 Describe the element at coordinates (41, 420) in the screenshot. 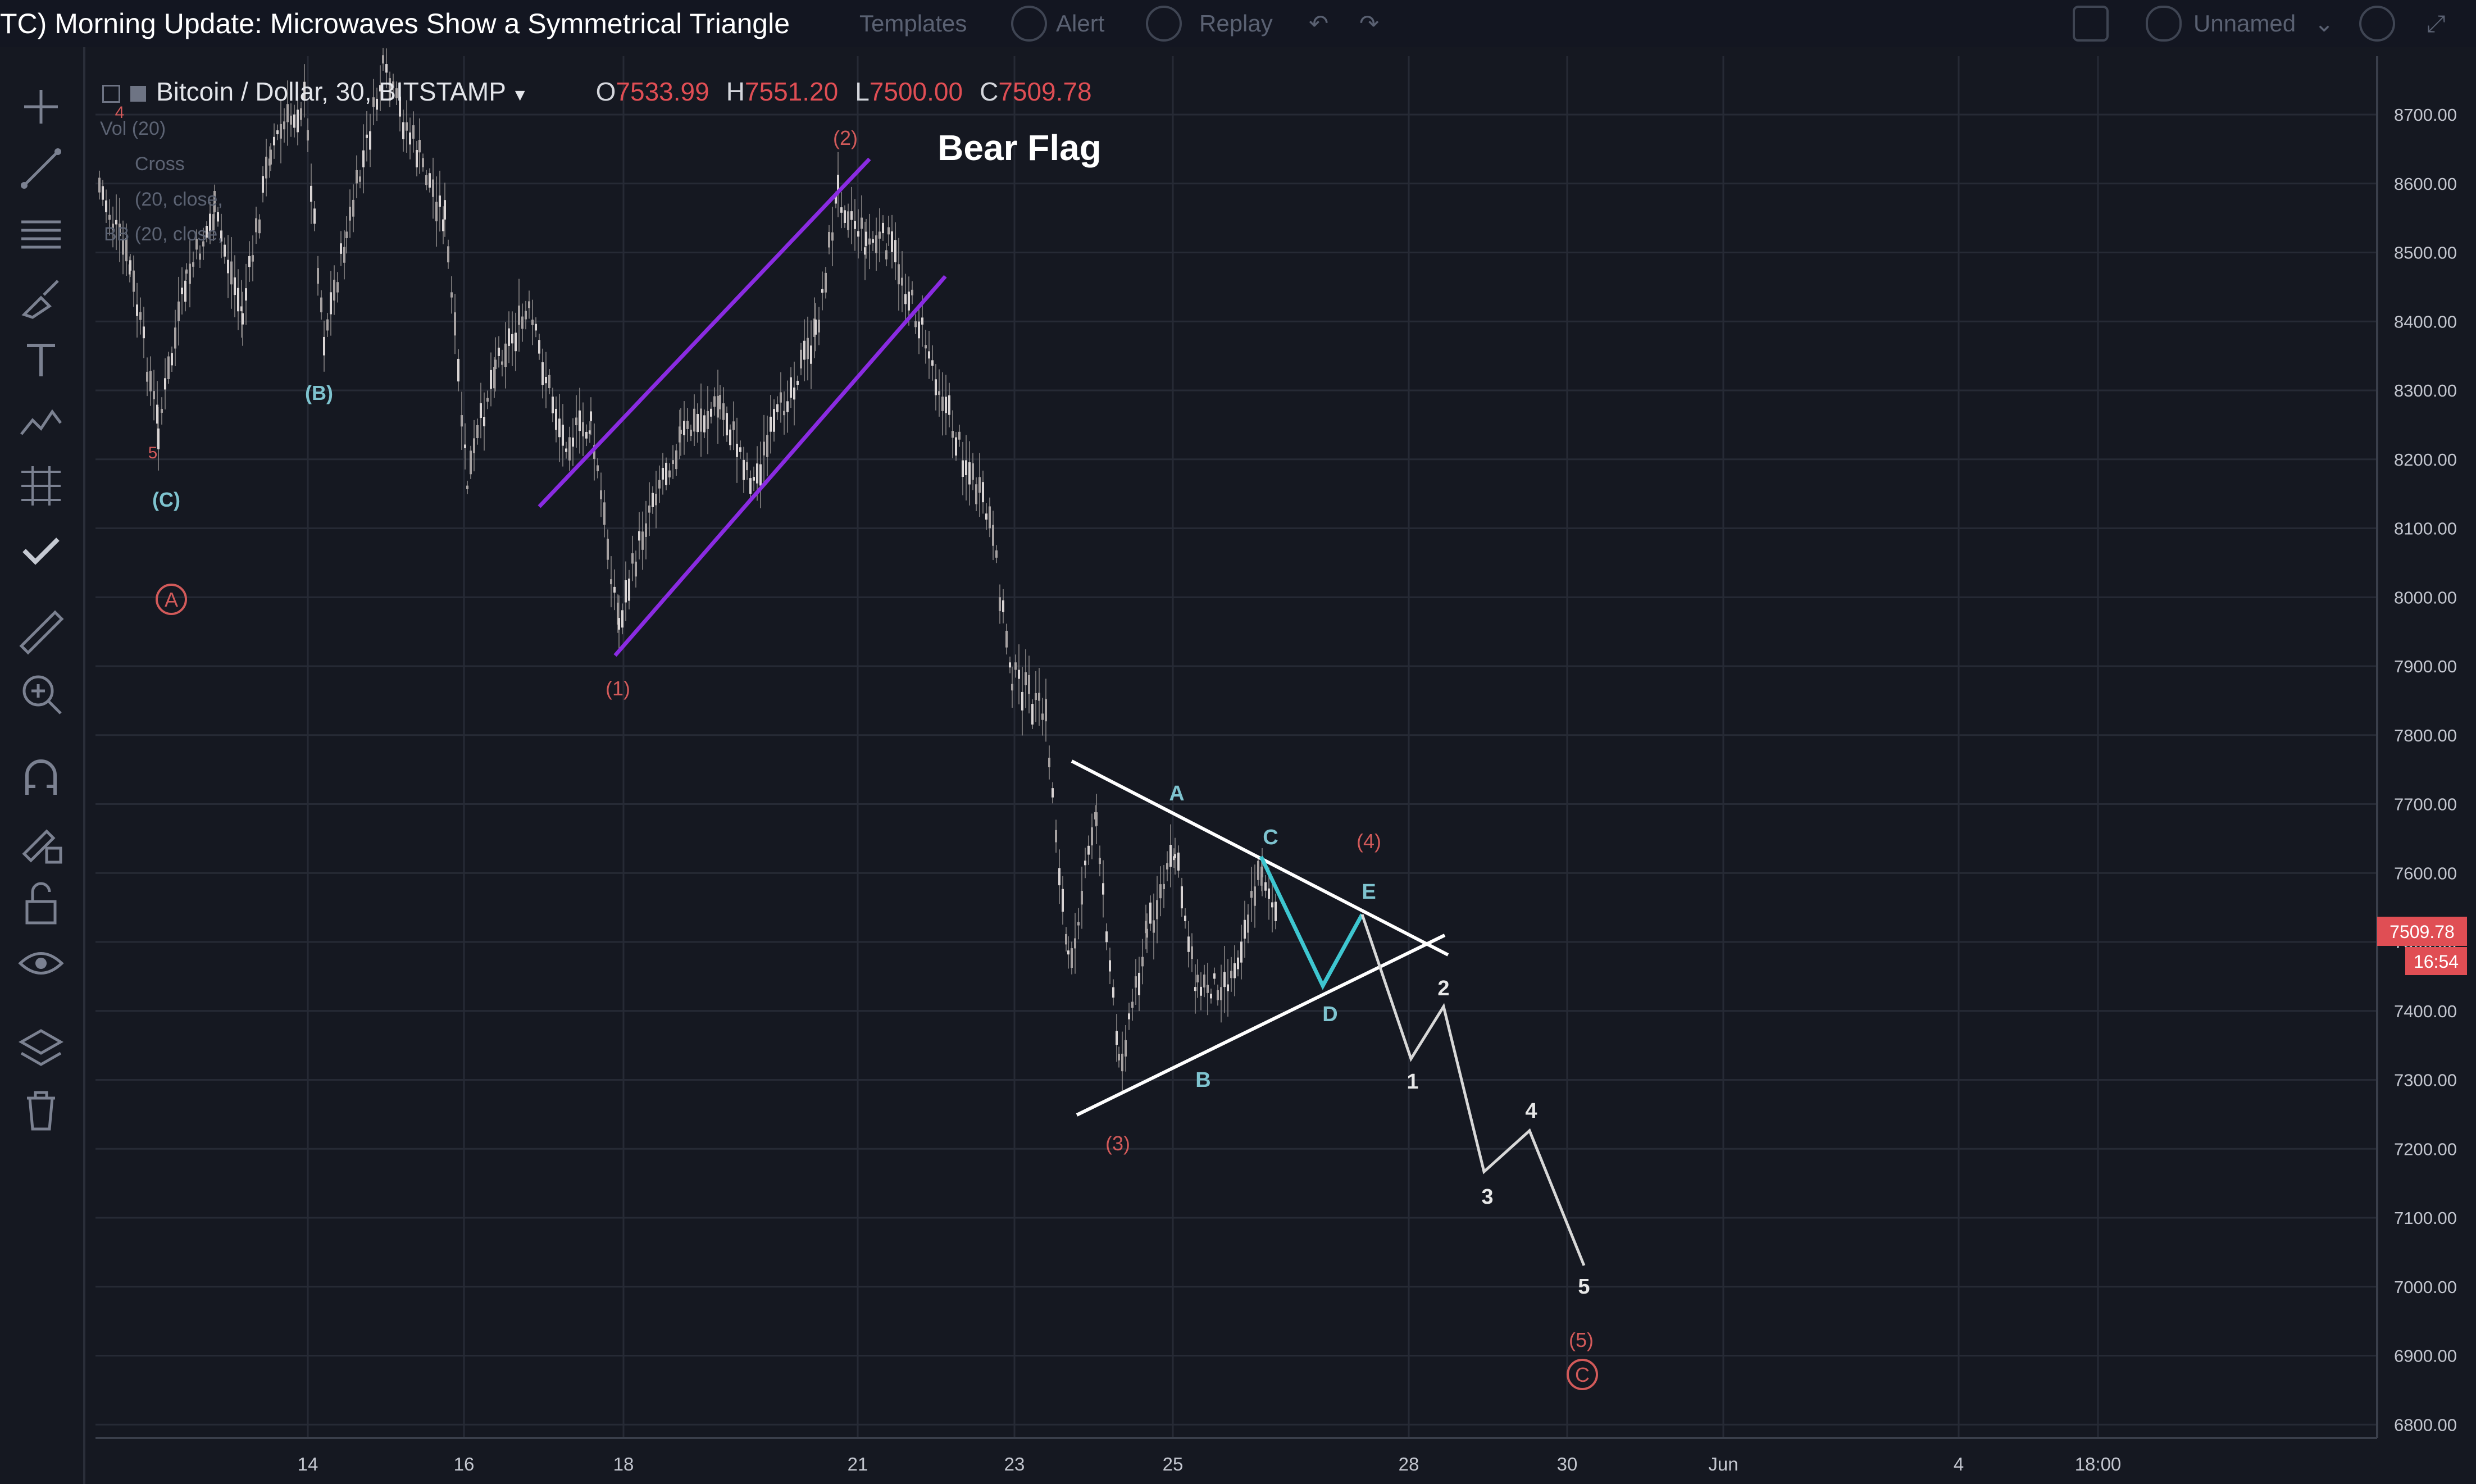

I see `pattern-icon` at that location.